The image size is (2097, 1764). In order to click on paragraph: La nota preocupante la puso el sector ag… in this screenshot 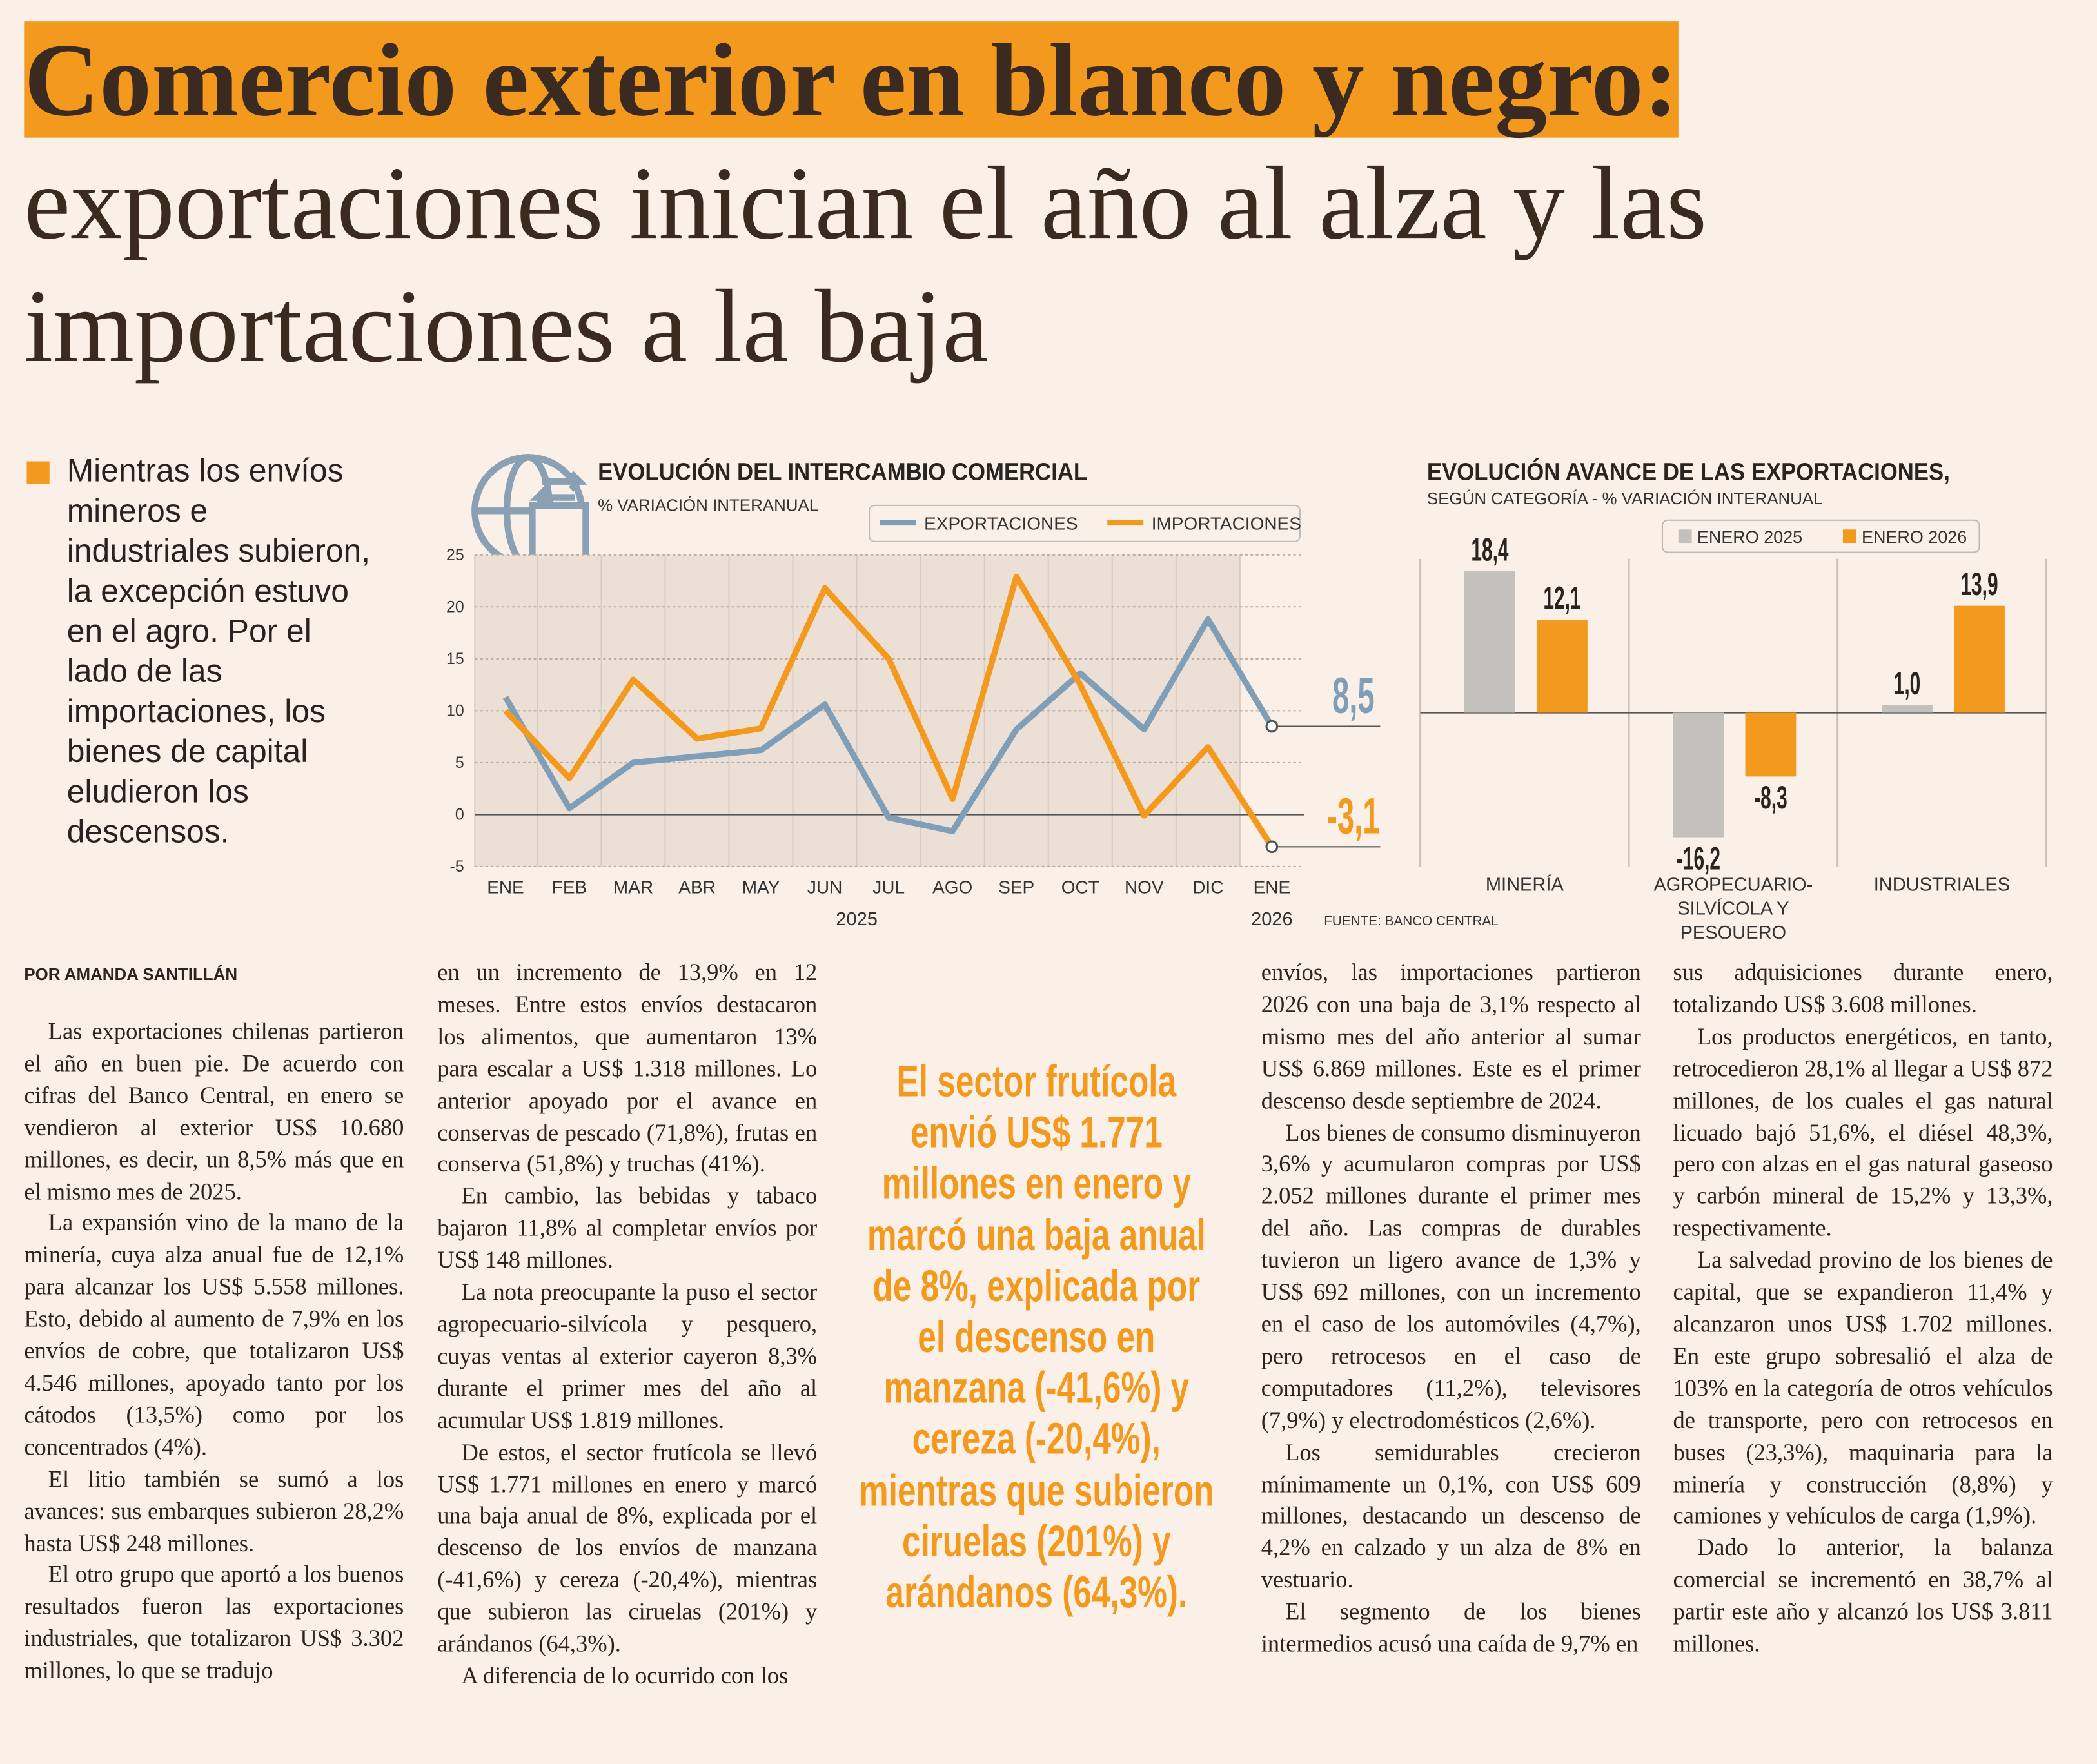, I will do `click(627, 1355)`.